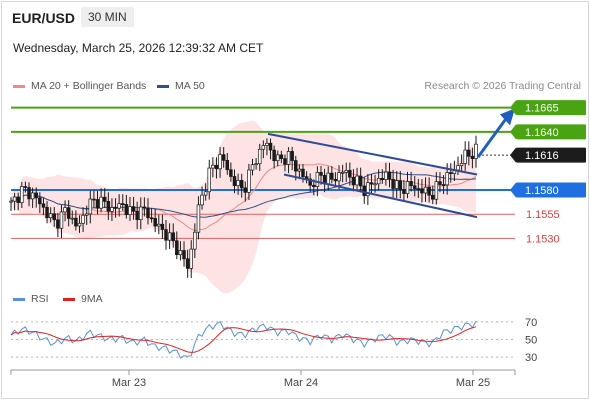 The height and width of the screenshot is (400, 590). I want to click on level-labels: 1.1665 1.1640 1.1580 1.1555 1.1530 1.1616, so click(548, 172).